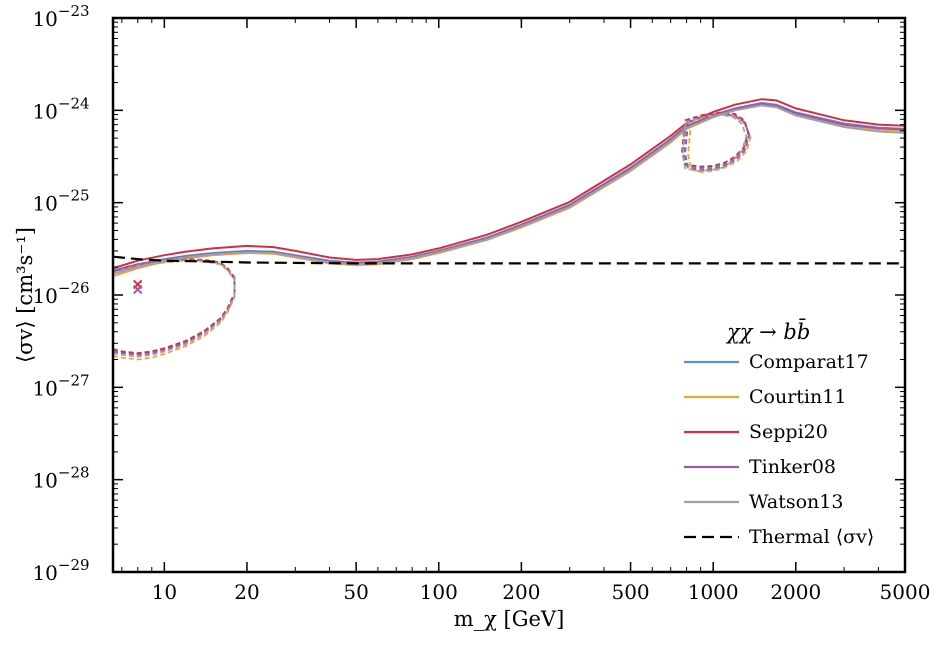 This screenshot has width=941, height=645. What do you see at coordinates (521, 592) in the screenshot?
I see `x-tick-label-200: 200` at bounding box center [521, 592].